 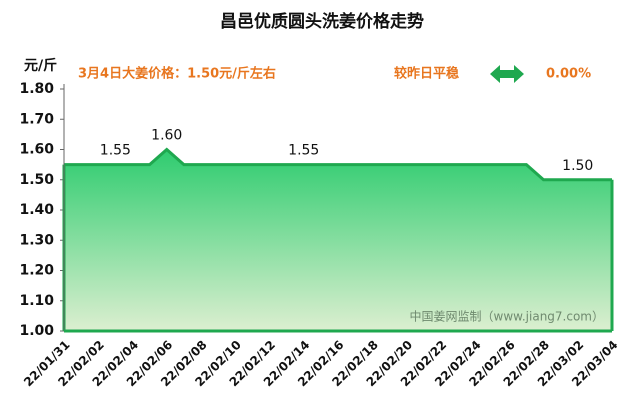 What do you see at coordinates (426, 74) in the screenshot?
I see `annotation: 较昨日平稳` at bounding box center [426, 74].